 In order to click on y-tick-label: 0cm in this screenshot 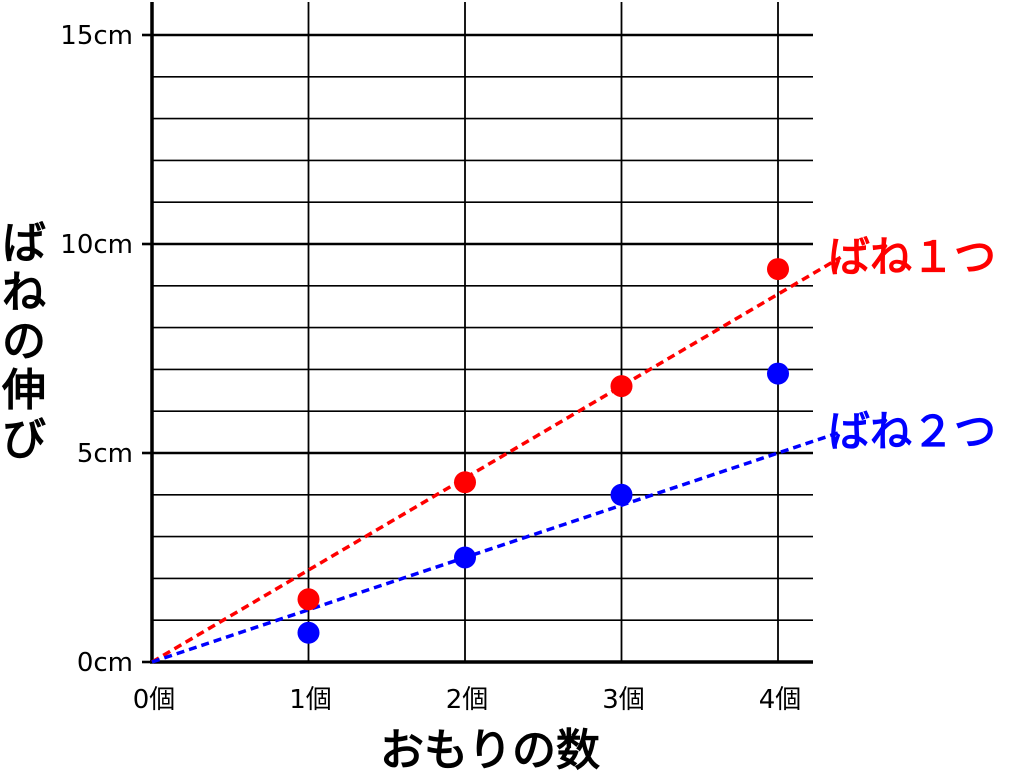, I will do `click(105, 663)`.